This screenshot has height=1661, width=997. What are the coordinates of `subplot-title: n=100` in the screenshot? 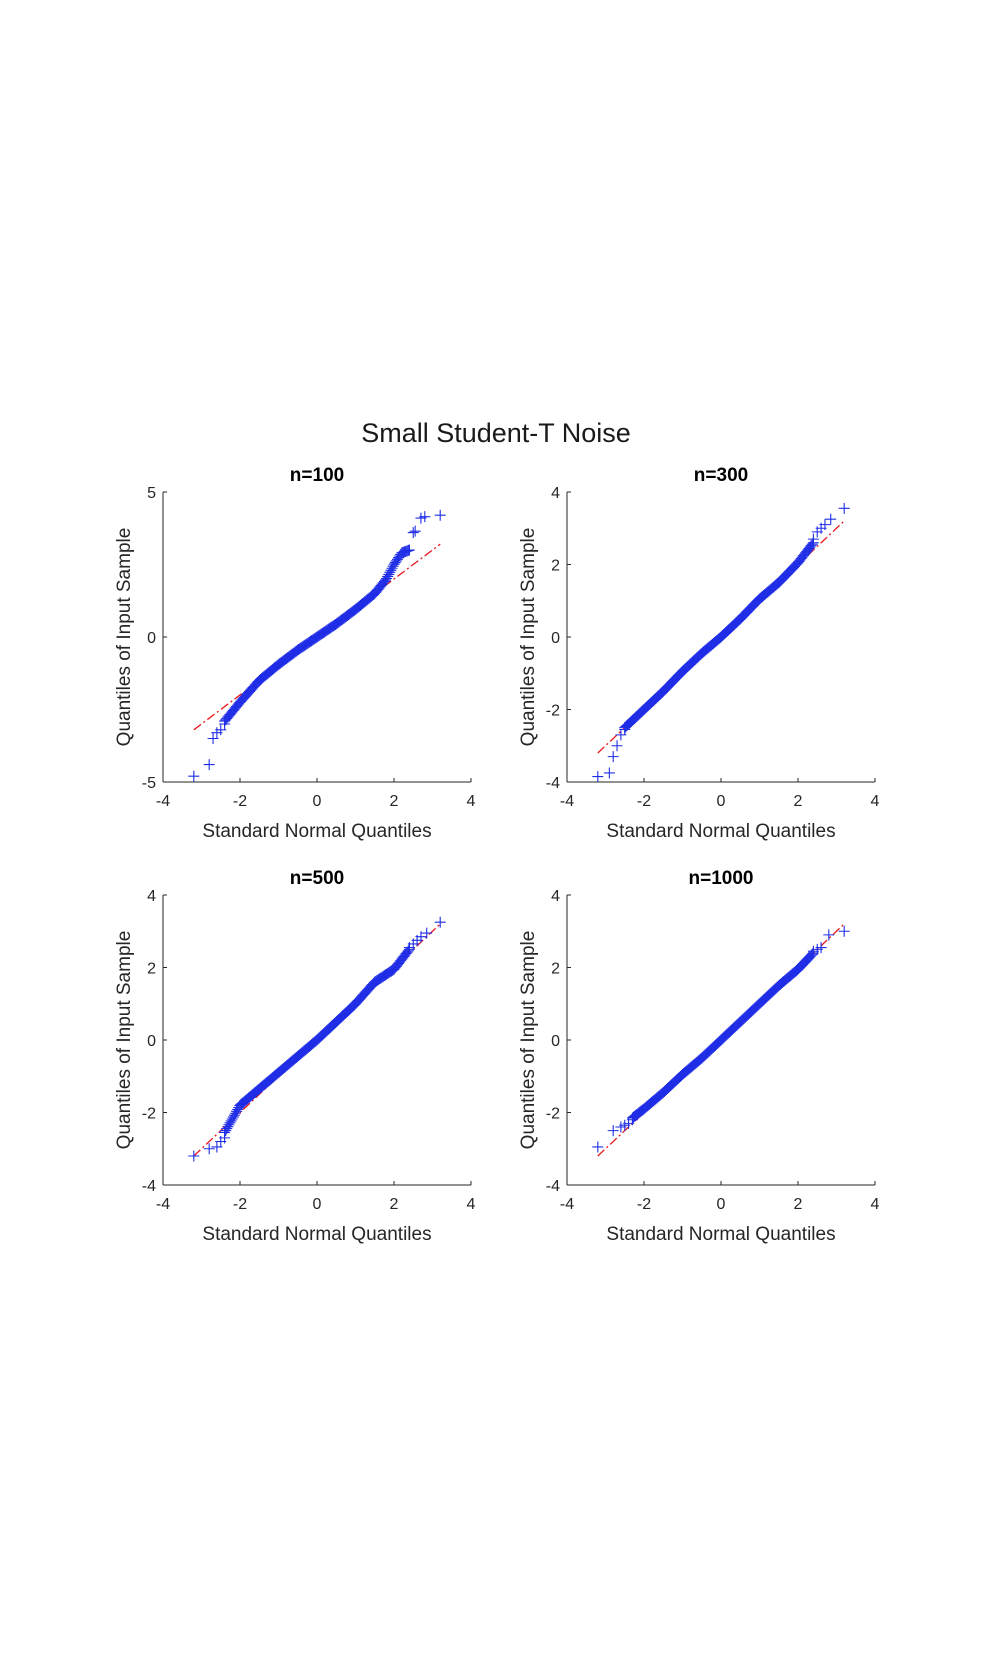 It's located at (317, 475).